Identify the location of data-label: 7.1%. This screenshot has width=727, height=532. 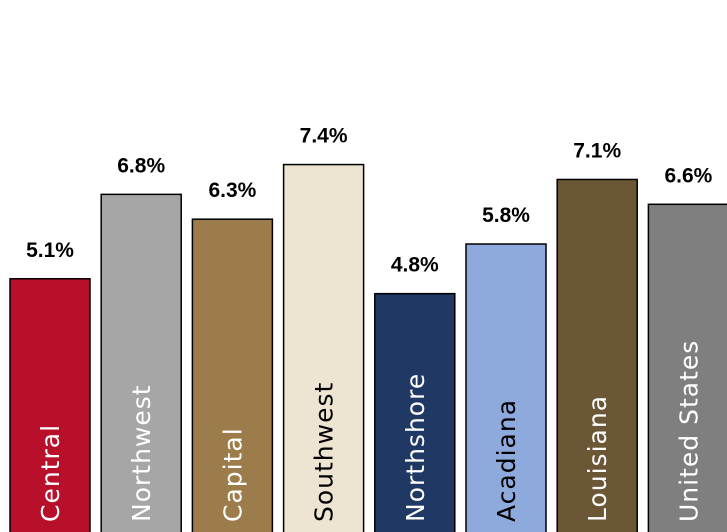
(597, 150).